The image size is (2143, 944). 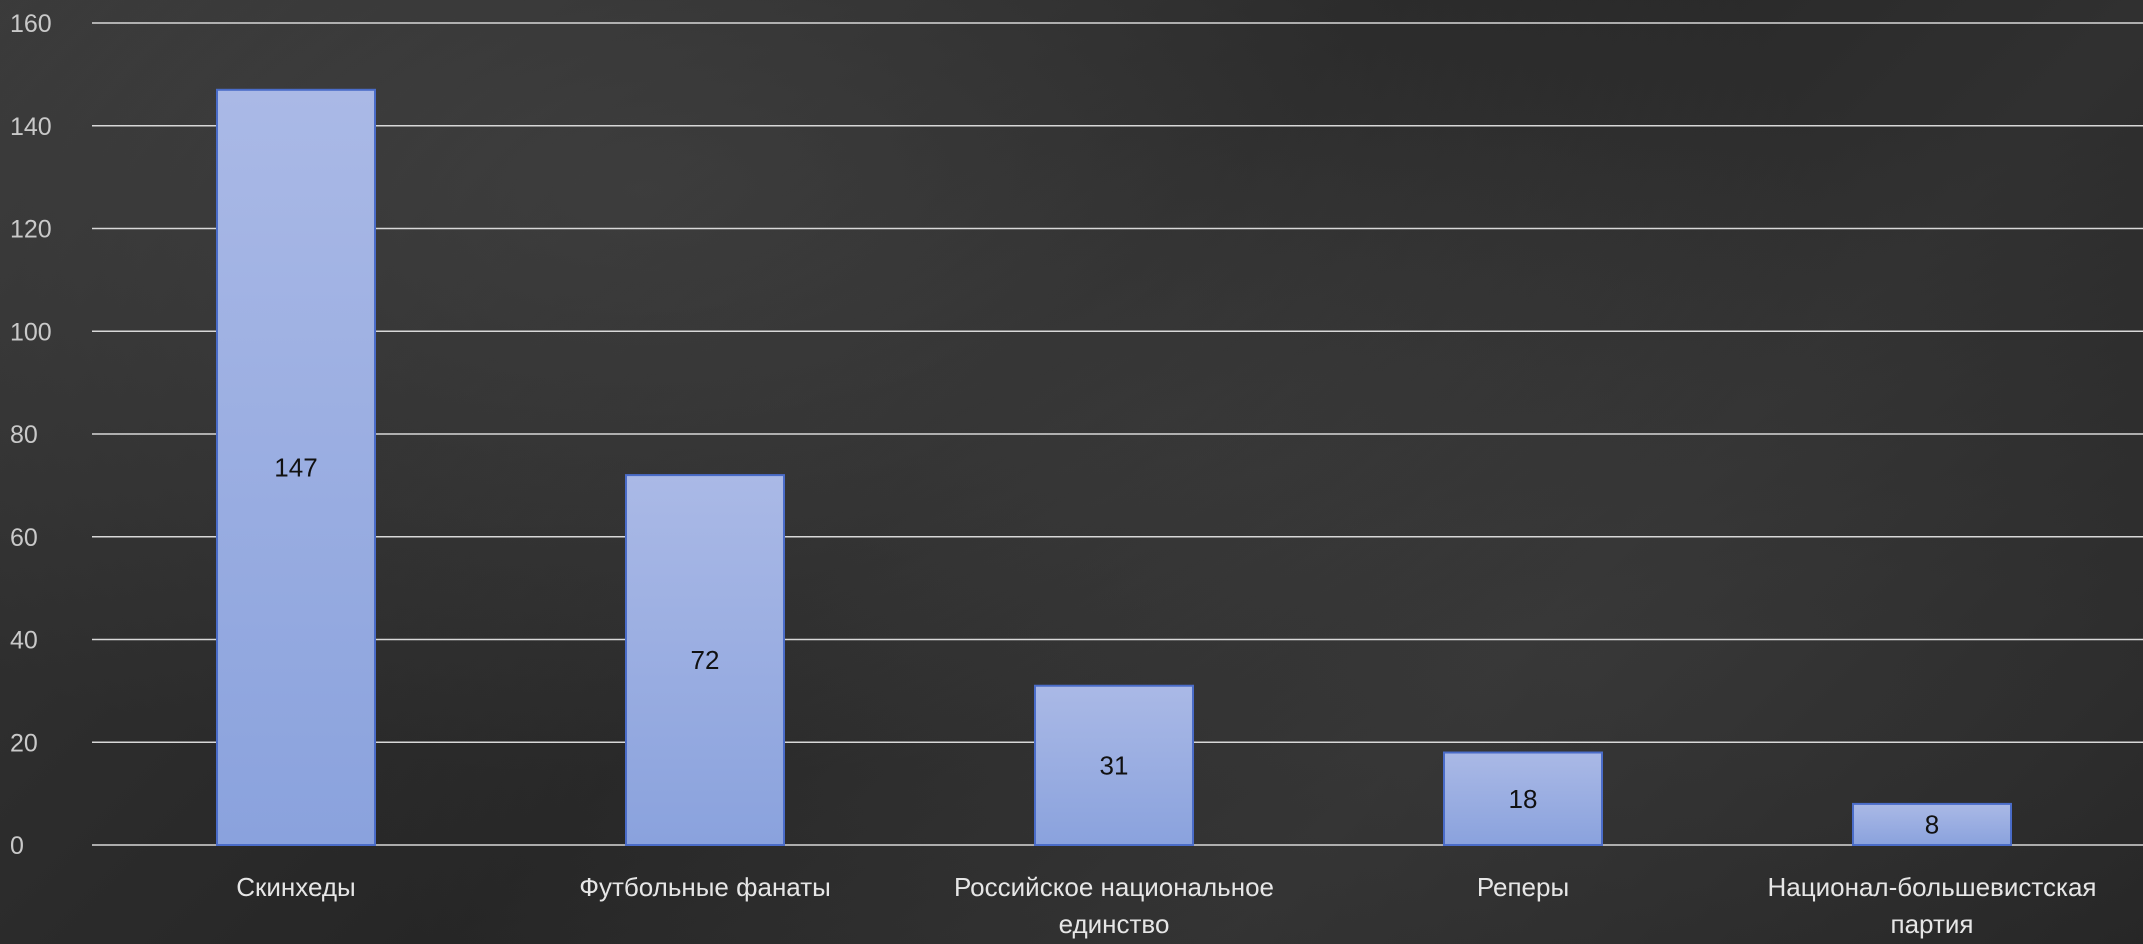 What do you see at coordinates (31, 24) in the screenshot?
I see `y-tick-label: 160` at bounding box center [31, 24].